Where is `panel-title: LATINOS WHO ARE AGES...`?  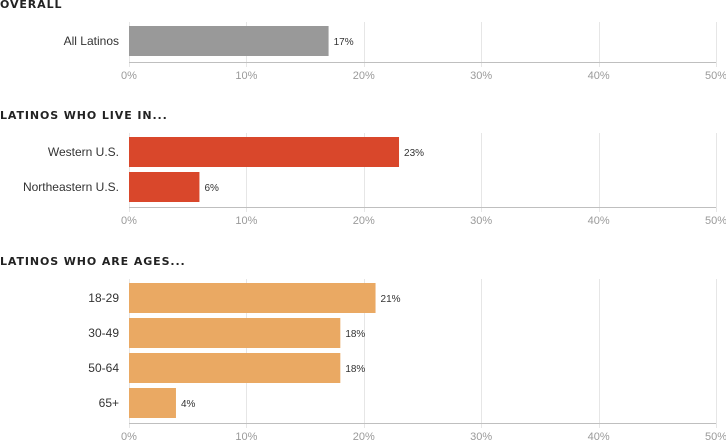
panel-title: LATINOS WHO ARE AGES... is located at coordinates (93, 261).